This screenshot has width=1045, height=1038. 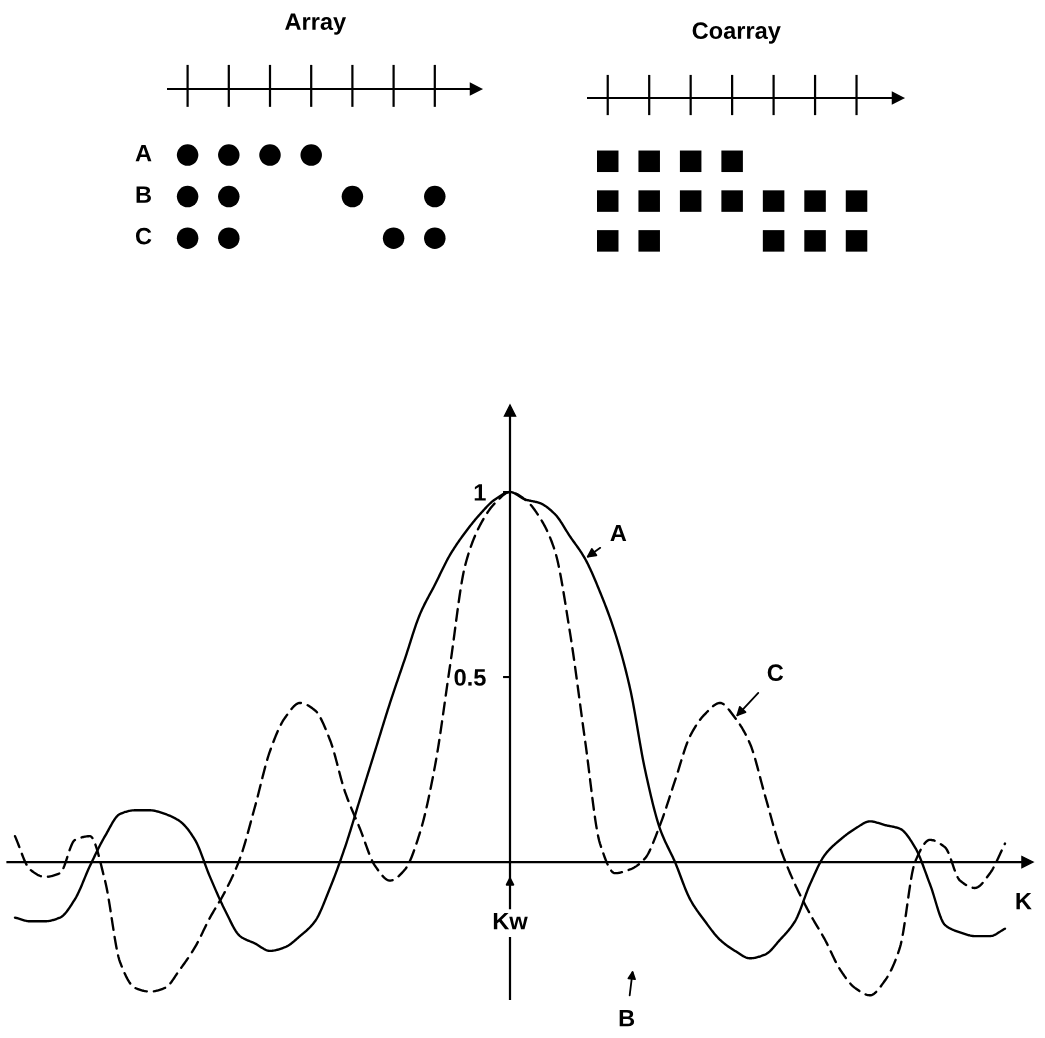 What do you see at coordinates (143, 153) in the screenshot?
I see `text: A` at bounding box center [143, 153].